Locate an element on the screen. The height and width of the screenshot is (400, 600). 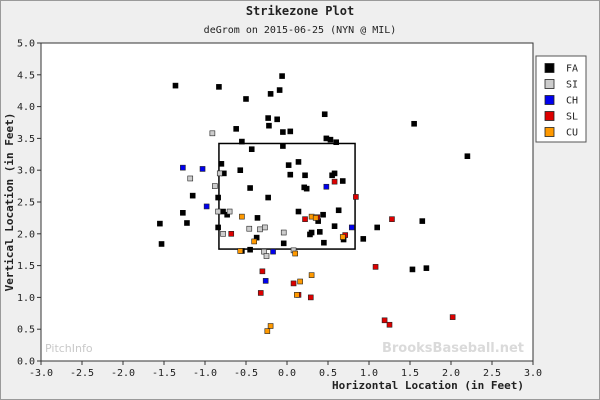
chart-title: Strikezone Plot is located at coordinates (300, 11).